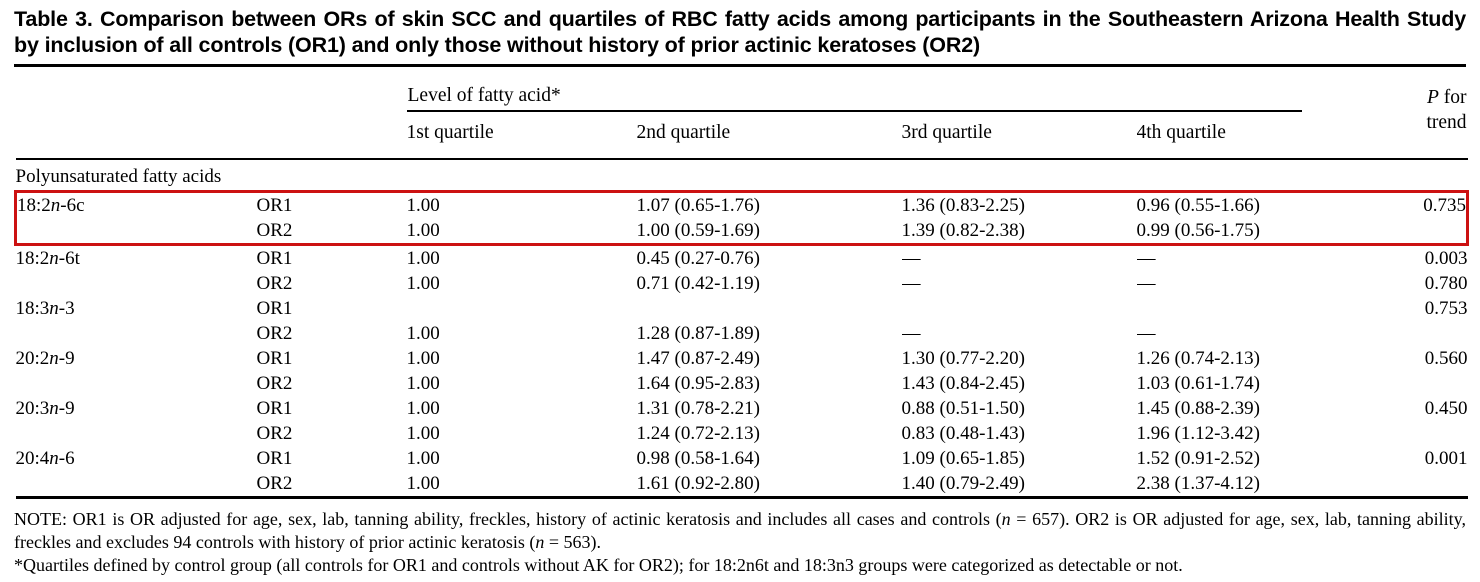 This screenshot has width=1480, height=582. Describe the element at coordinates (136, 308) in the screenshot. I see `fatty-acid-label: 18:3n-3` at that location.